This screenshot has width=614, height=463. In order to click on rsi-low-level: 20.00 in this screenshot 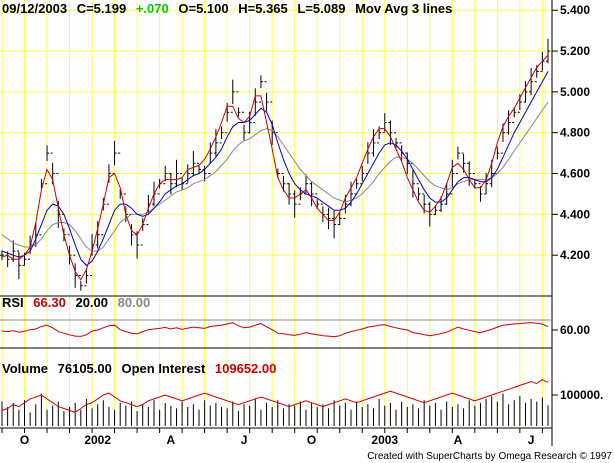, I will do `click(91, 302)`.